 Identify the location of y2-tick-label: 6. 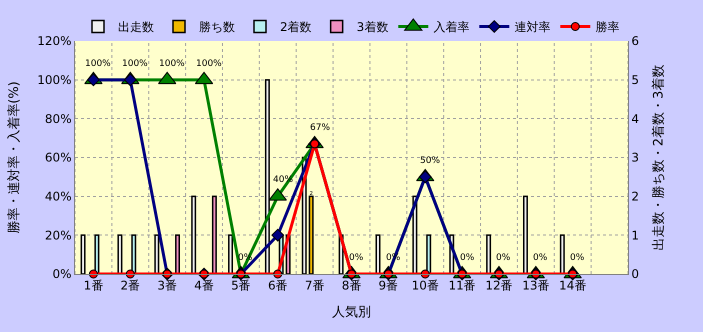
(635, 41).